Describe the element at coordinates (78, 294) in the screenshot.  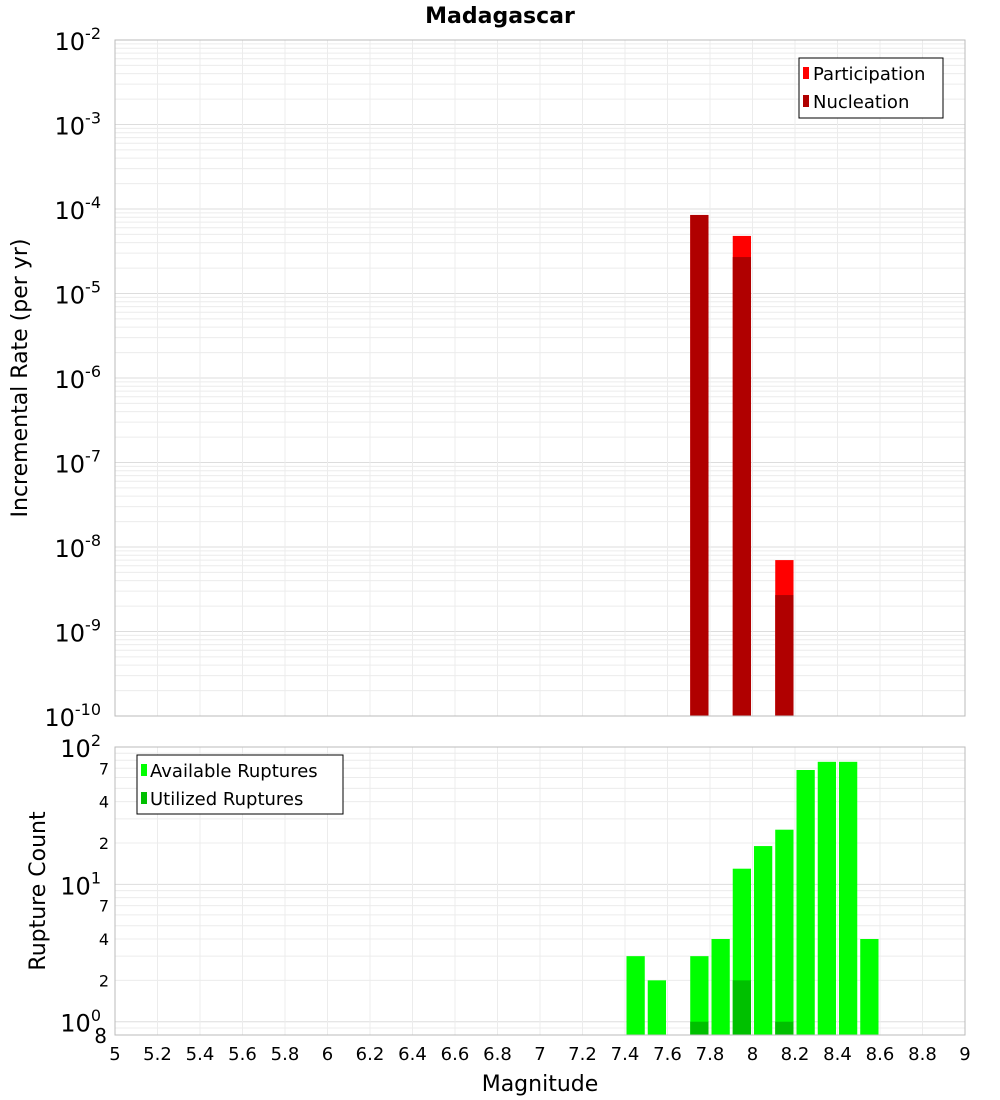
I see `top-y-tick-label: 10⁻⁵` at that location.